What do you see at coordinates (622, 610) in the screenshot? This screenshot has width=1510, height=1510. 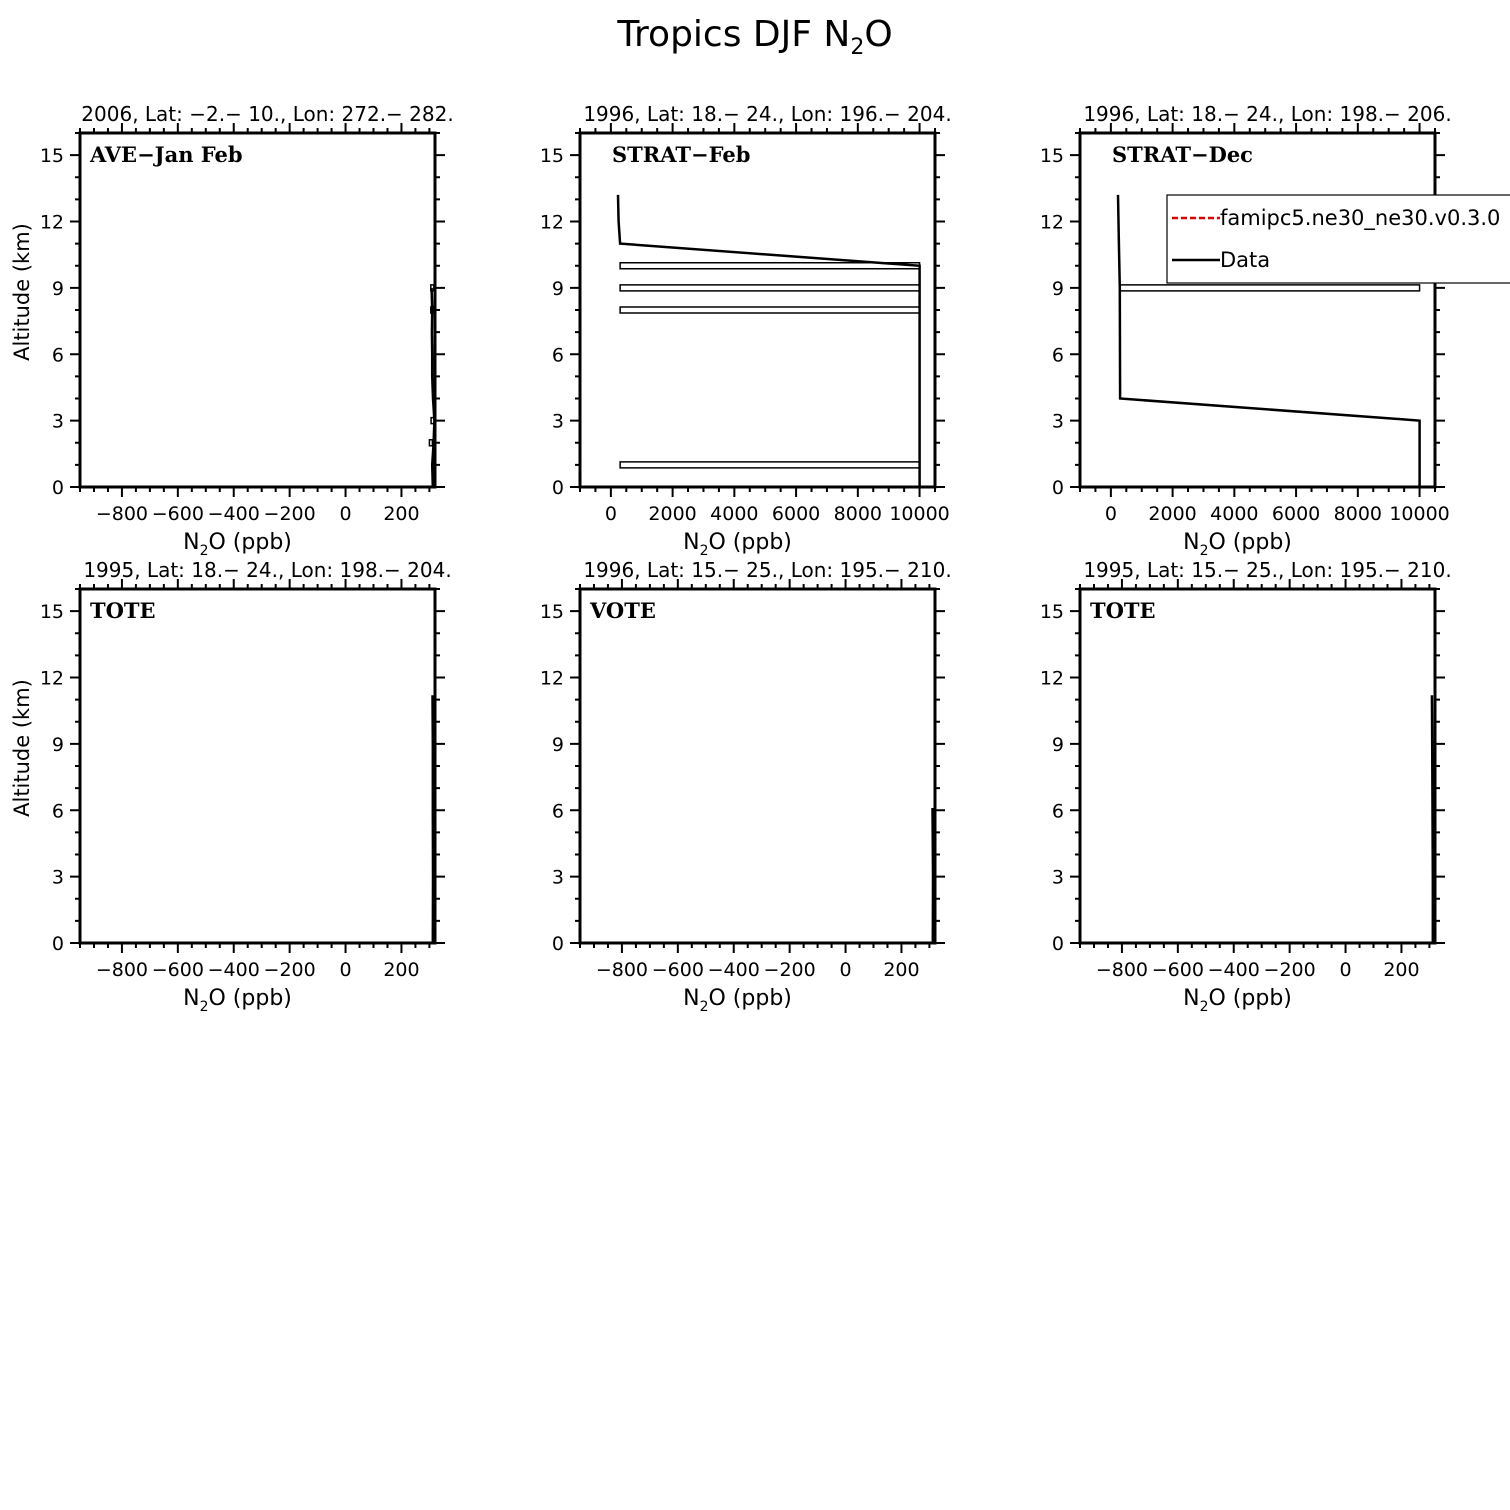 I see `panel-label: VOTE` at bounding box center [622, 610].